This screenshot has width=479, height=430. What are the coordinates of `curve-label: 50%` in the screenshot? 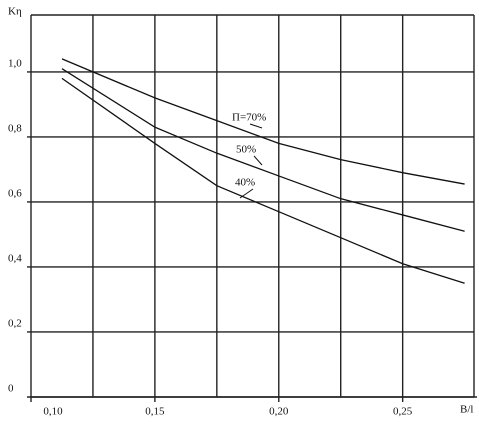 It's located at (246, 150).